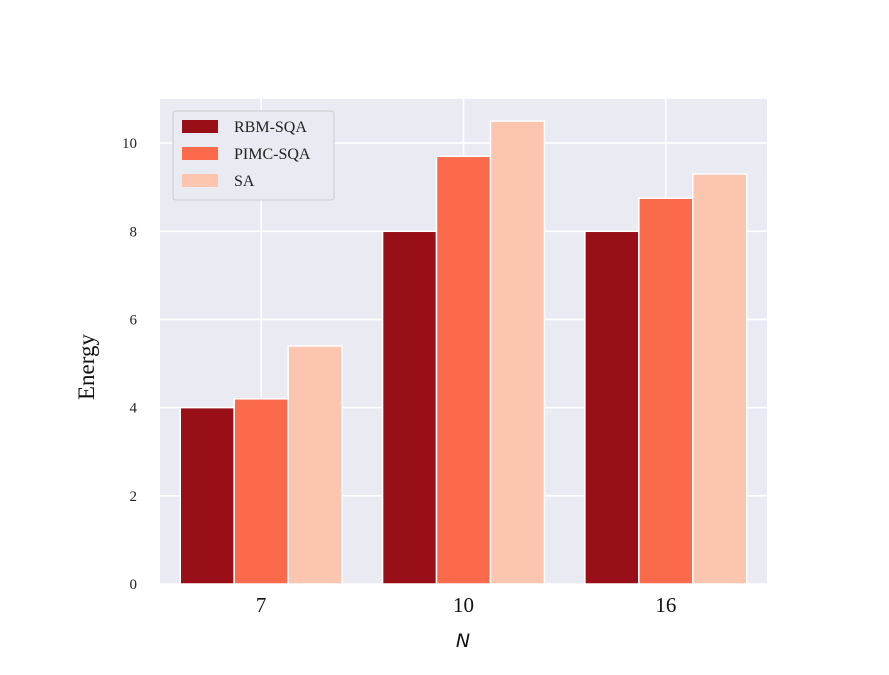  I want to click on x-axis-label: N, so click(463, 641).